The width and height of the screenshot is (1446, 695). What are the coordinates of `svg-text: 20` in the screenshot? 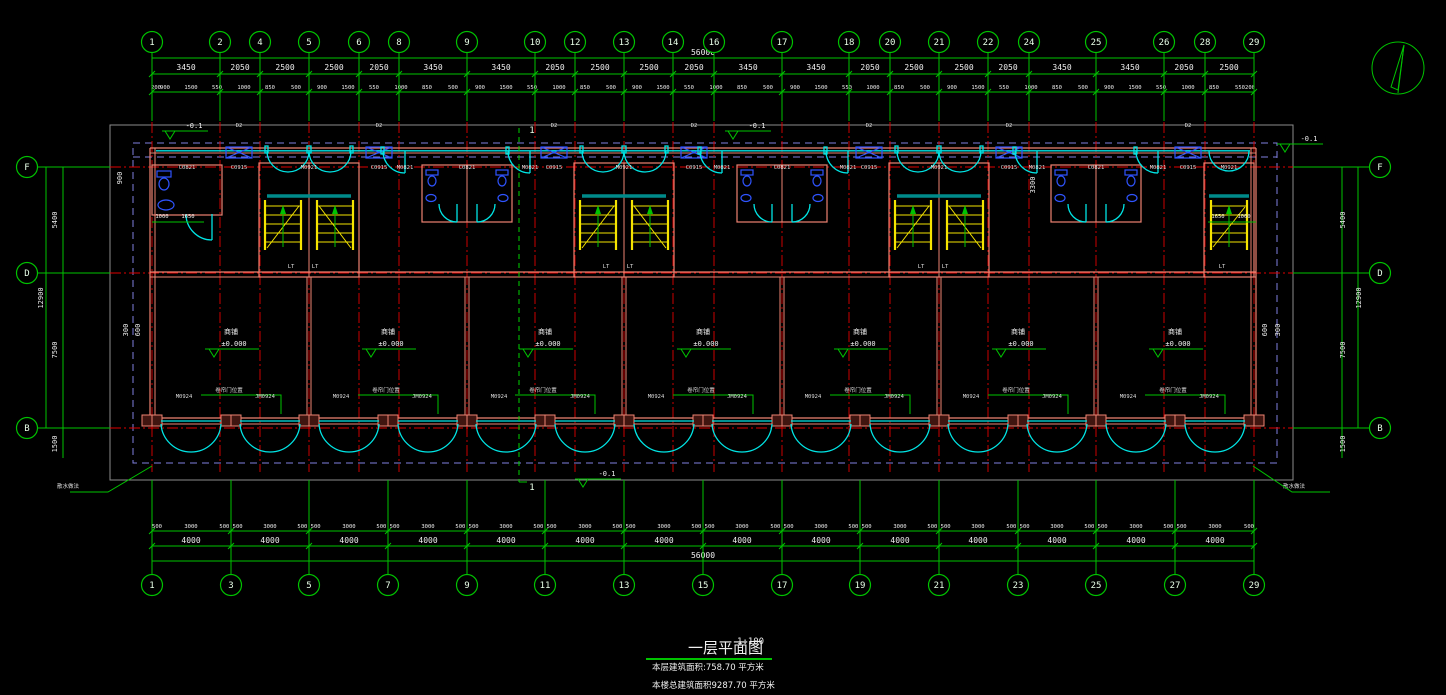 It's located at (890, 43).